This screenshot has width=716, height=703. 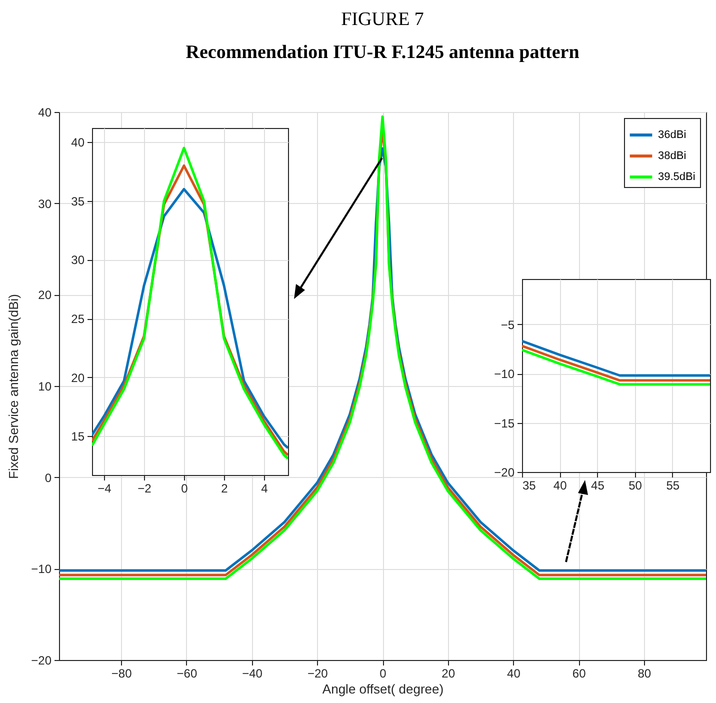 I want to click on x-tick-label: −60, so click(x=187, y=673).